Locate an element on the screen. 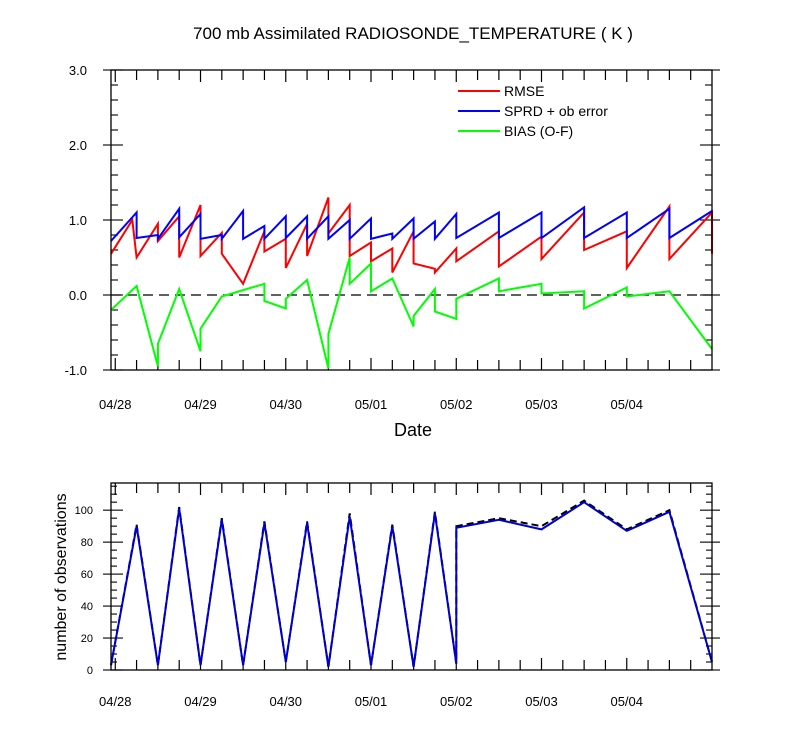  legend: RMSE SPRD + ob error BIAS (O-F) is located at coordinates (533, 111).